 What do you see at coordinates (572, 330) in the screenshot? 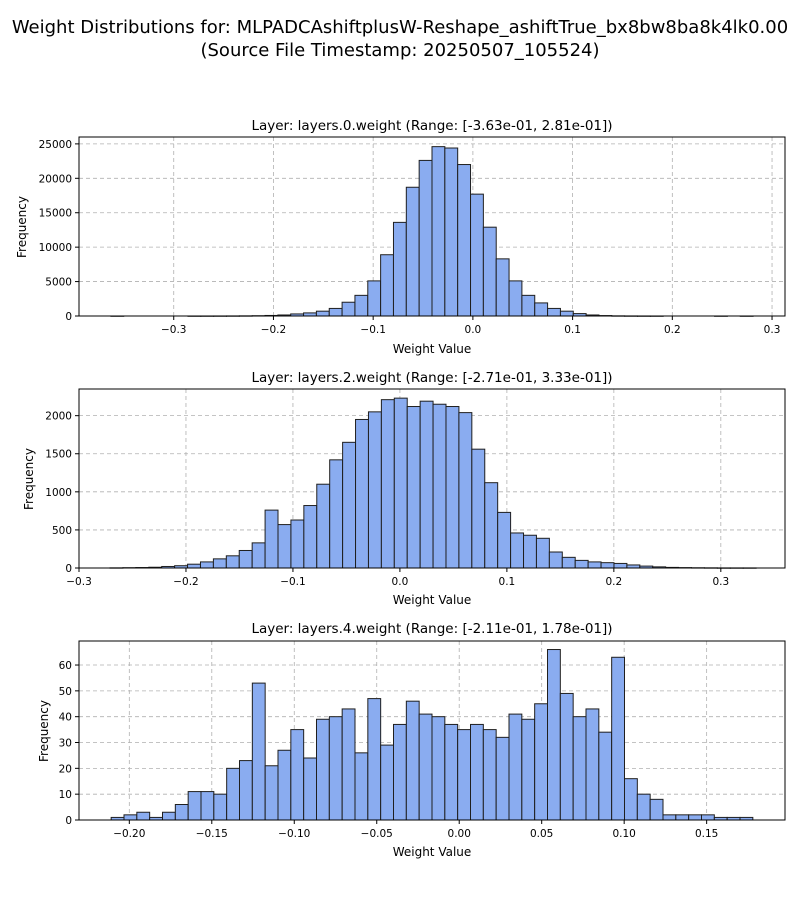
I see `x-tick-label: 0.1` at bounding box center [572, 330].